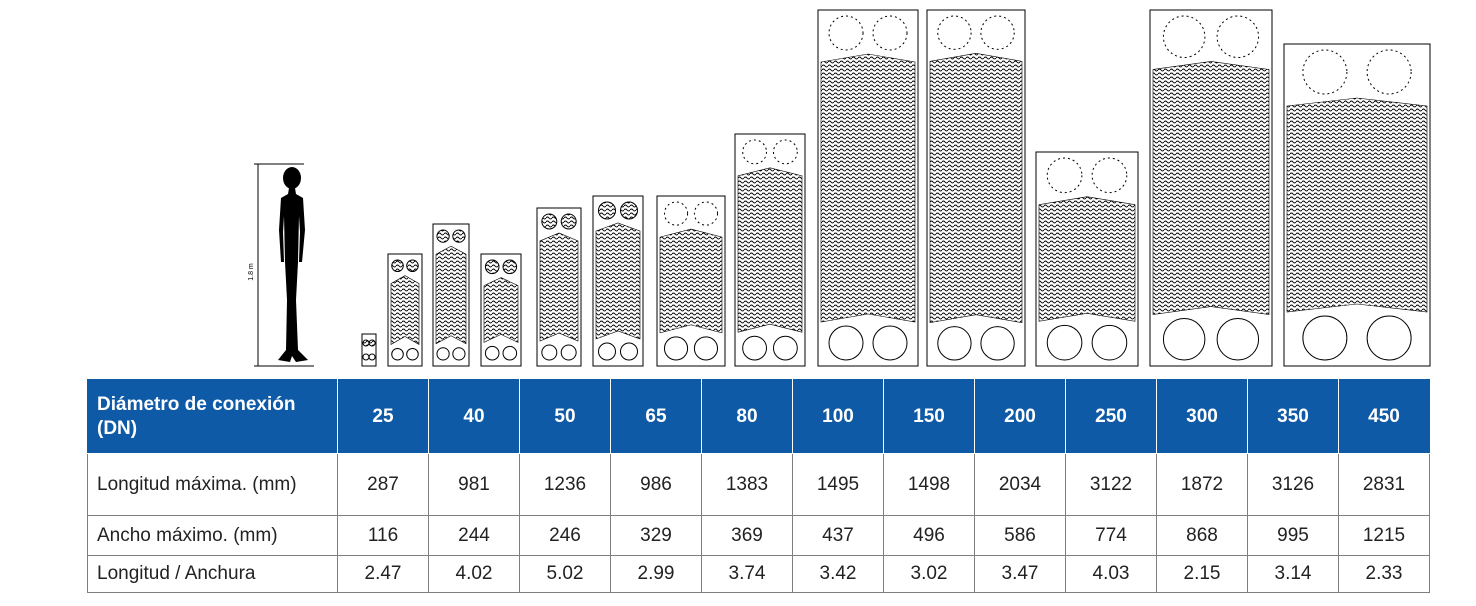 This screenshot has width=1476, height=606. I want to click on column-header-dn: 65, so click(656, 416).